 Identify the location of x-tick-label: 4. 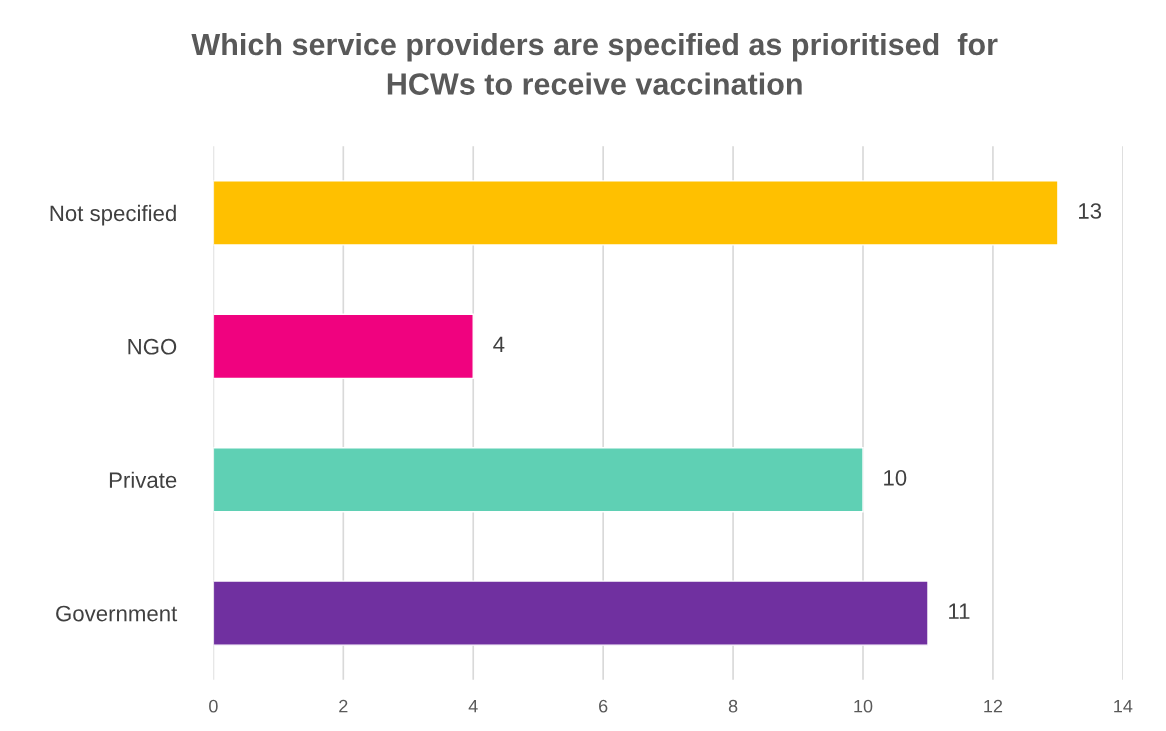
(473, 706).